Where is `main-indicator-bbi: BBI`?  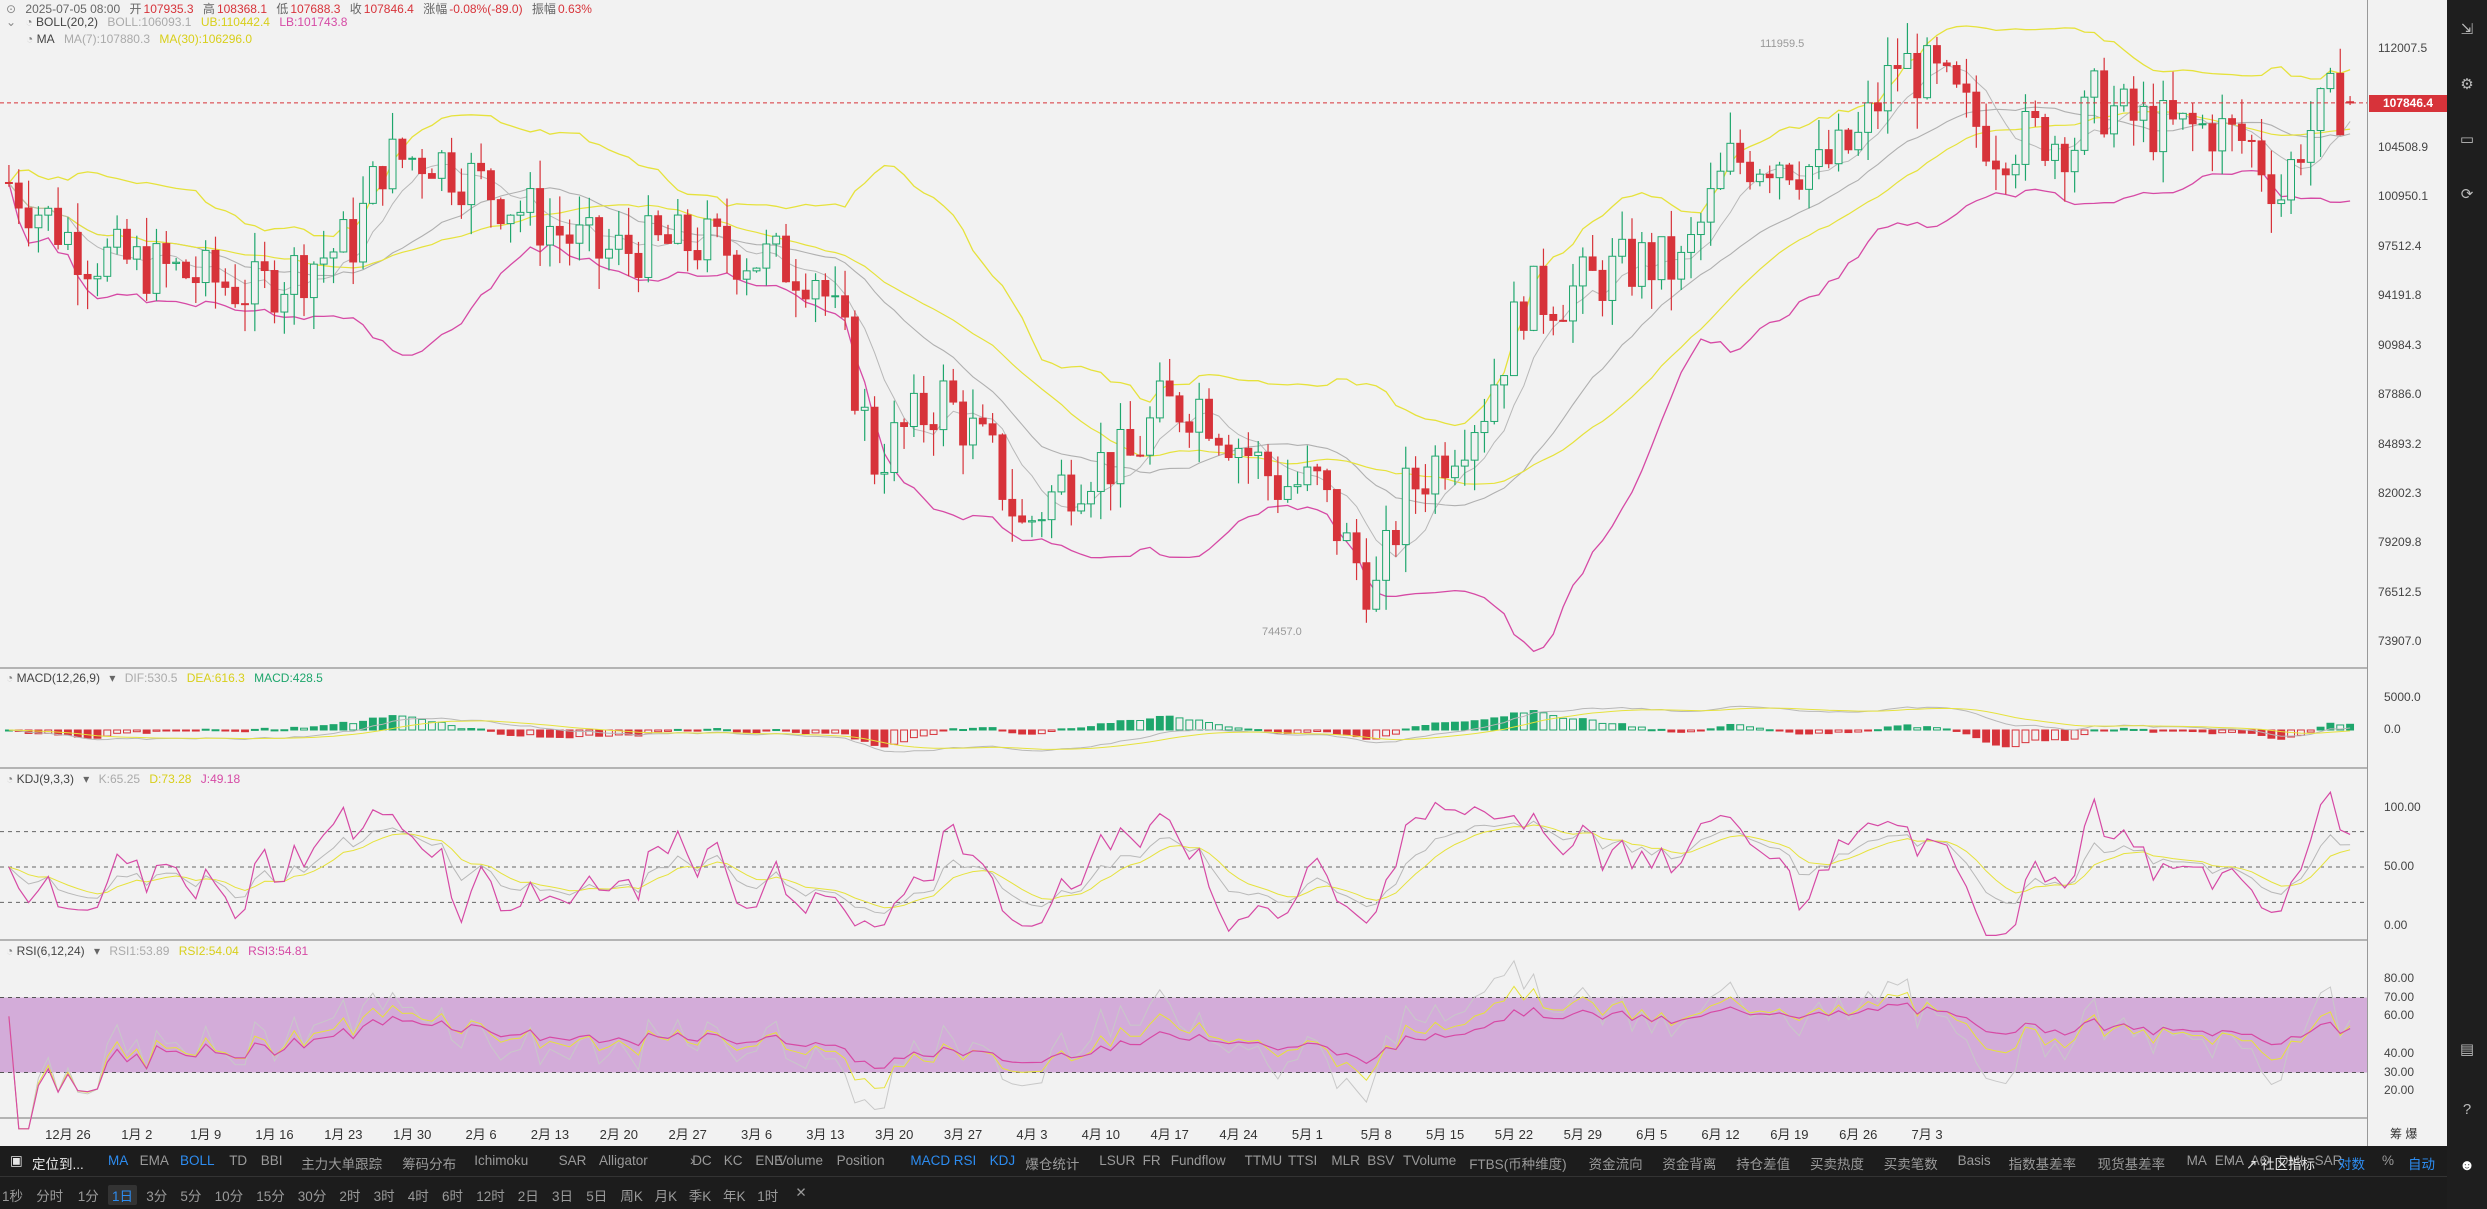 main-indicator-bbi: BBI is located at coordinates (271, 1160).